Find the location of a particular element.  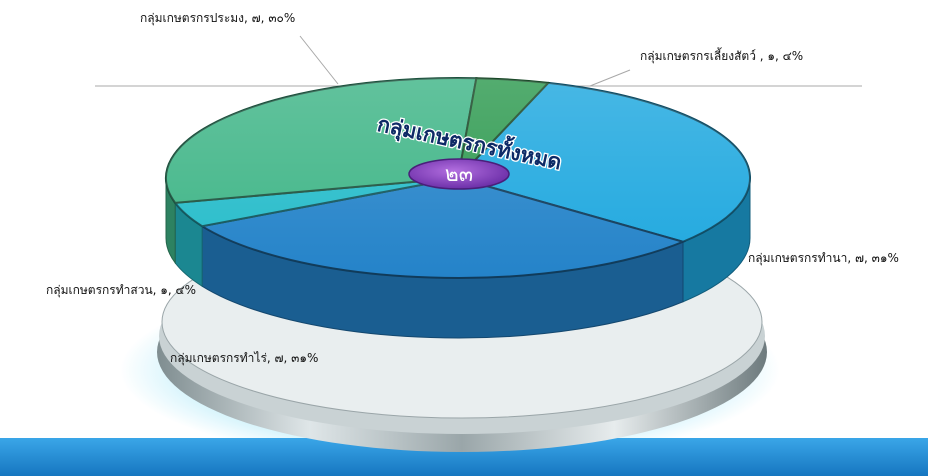

slice-3-label: กลุ่มเกษตรกรทำสวน, ๑, ๔% is located at coordinates (121, 290).